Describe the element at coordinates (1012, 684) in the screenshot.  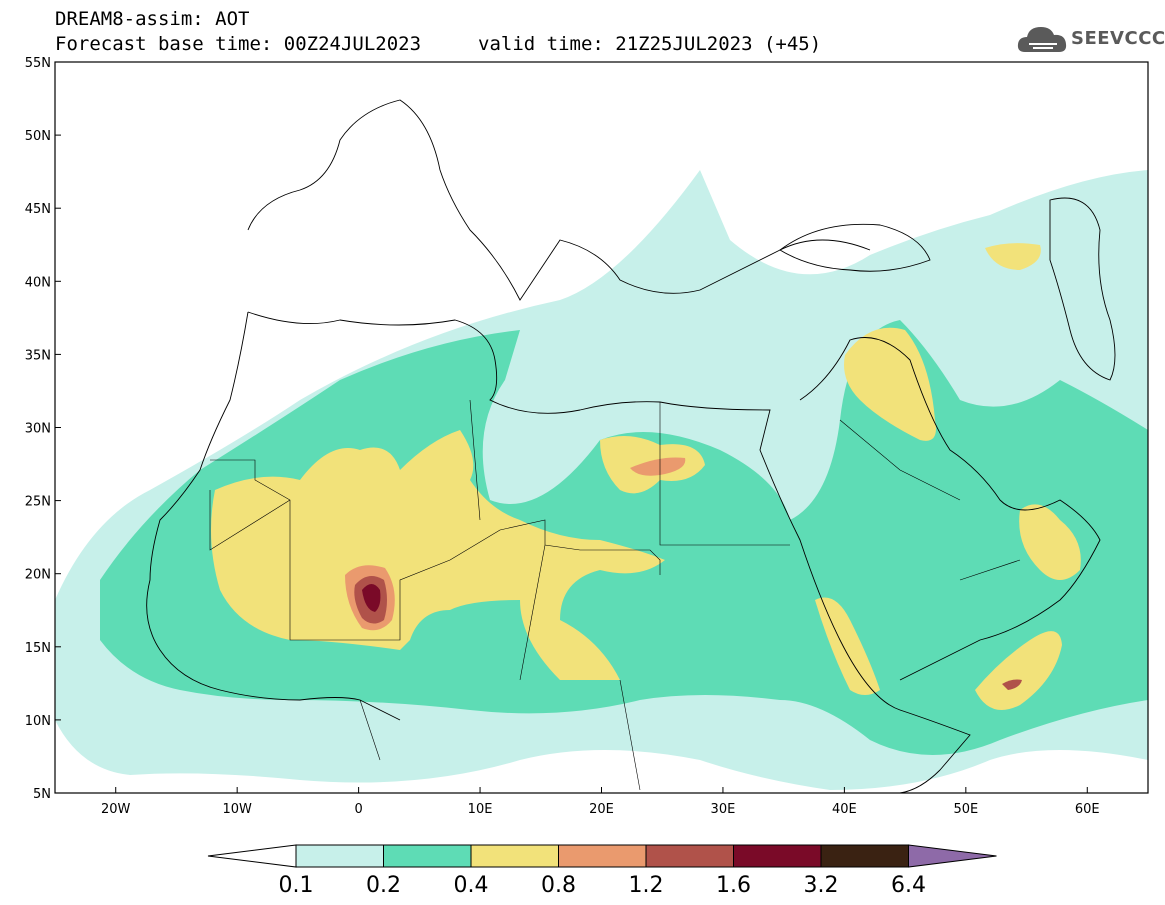
I see `aot-contour-1.2-arabian-sea` at that location.